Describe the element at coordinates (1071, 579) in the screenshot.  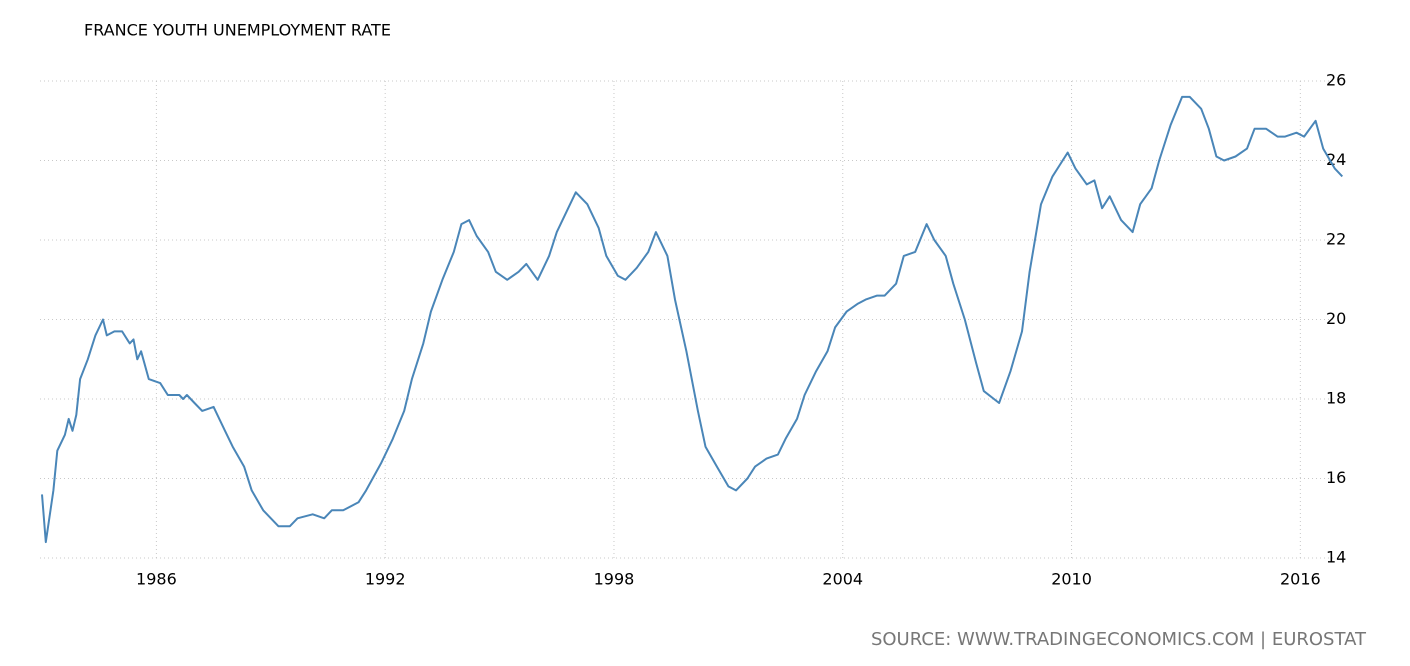
I see `x-tick-label: 2010` at that location.